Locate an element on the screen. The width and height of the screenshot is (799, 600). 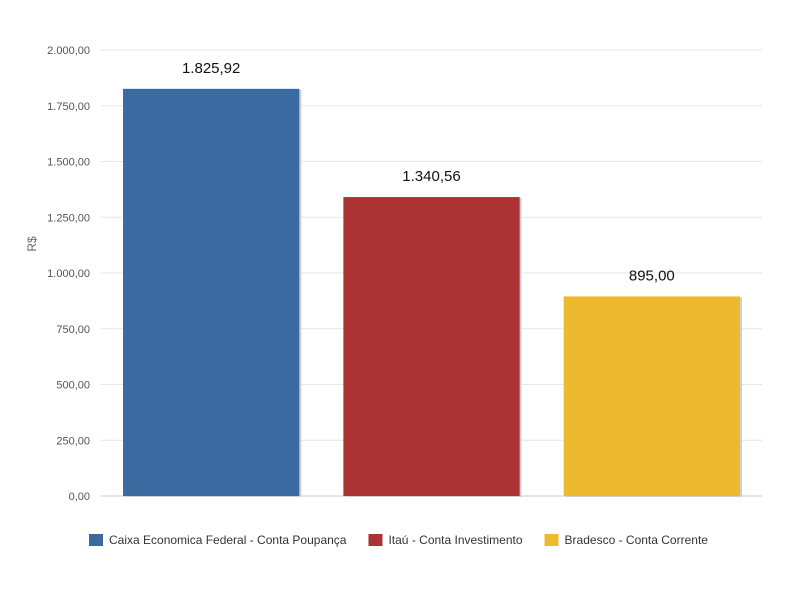
y-axis-title: R$ is located at coordinates (32, 244).